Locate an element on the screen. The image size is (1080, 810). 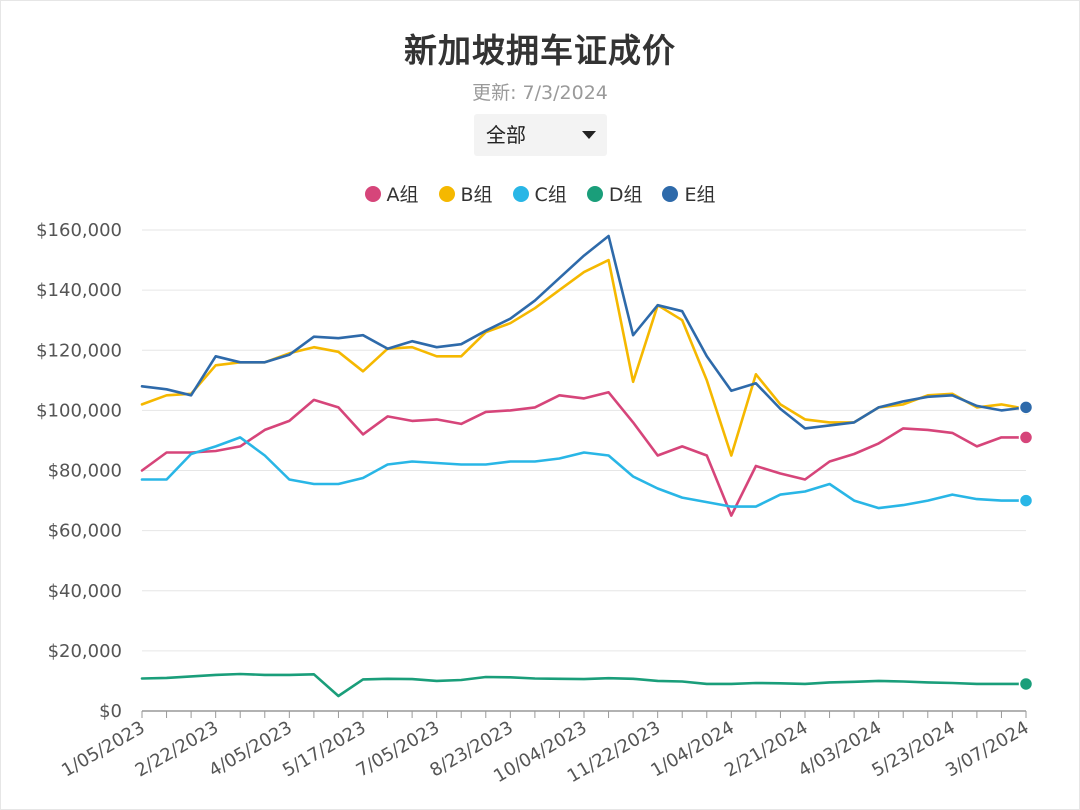
x-tick-label: 1/05/2023 is located at coordinates (103, 749).